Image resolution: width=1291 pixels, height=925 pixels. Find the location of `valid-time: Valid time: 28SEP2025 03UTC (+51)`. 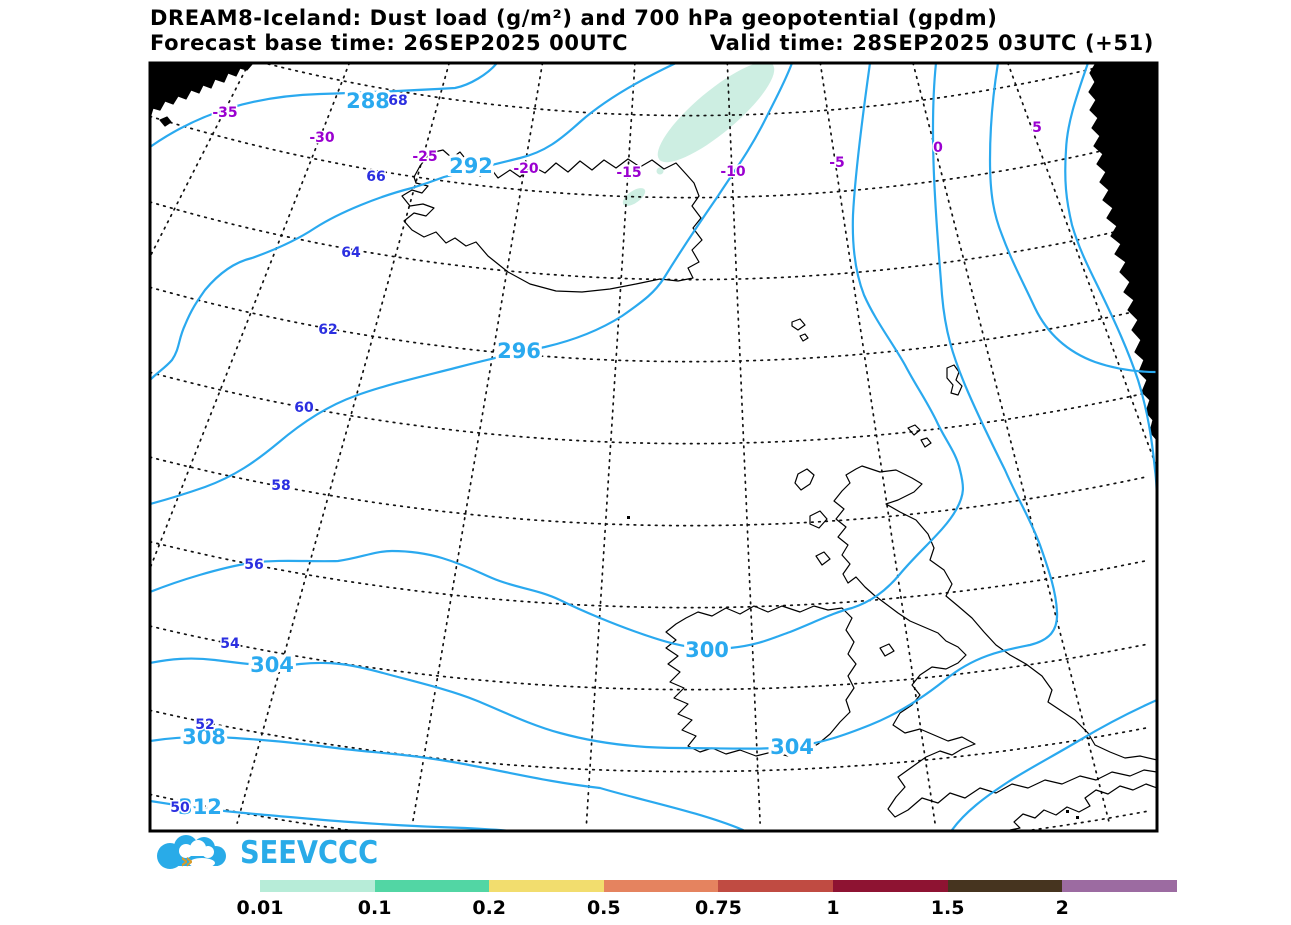

valid-time: Valid time: 28SEP2025 03UTC (+51) is located at coordinates (931, 43).